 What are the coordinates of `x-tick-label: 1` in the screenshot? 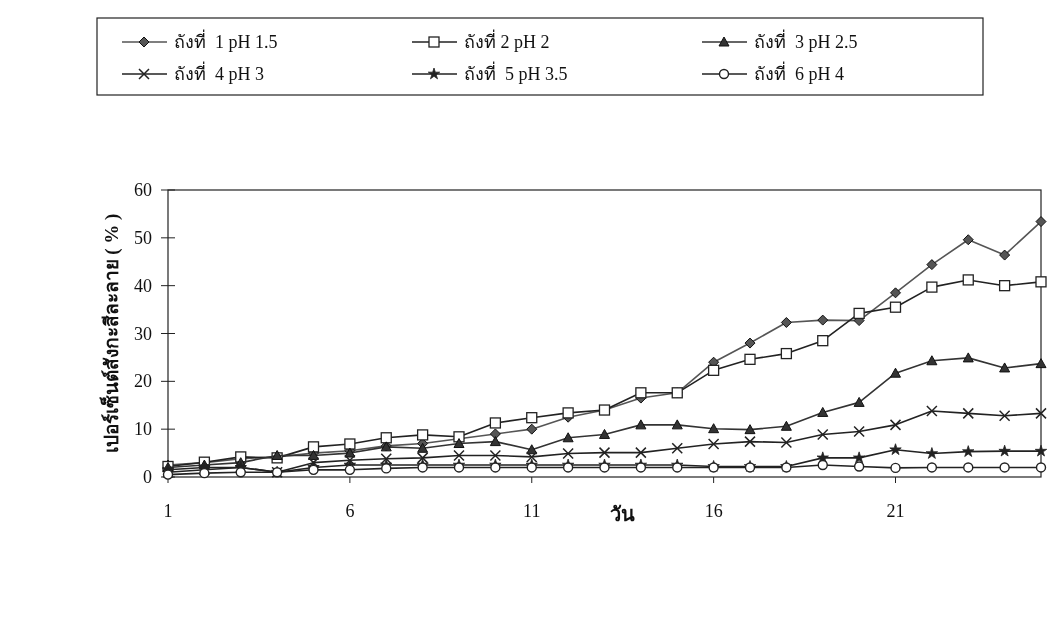 It's located at (168, 511).